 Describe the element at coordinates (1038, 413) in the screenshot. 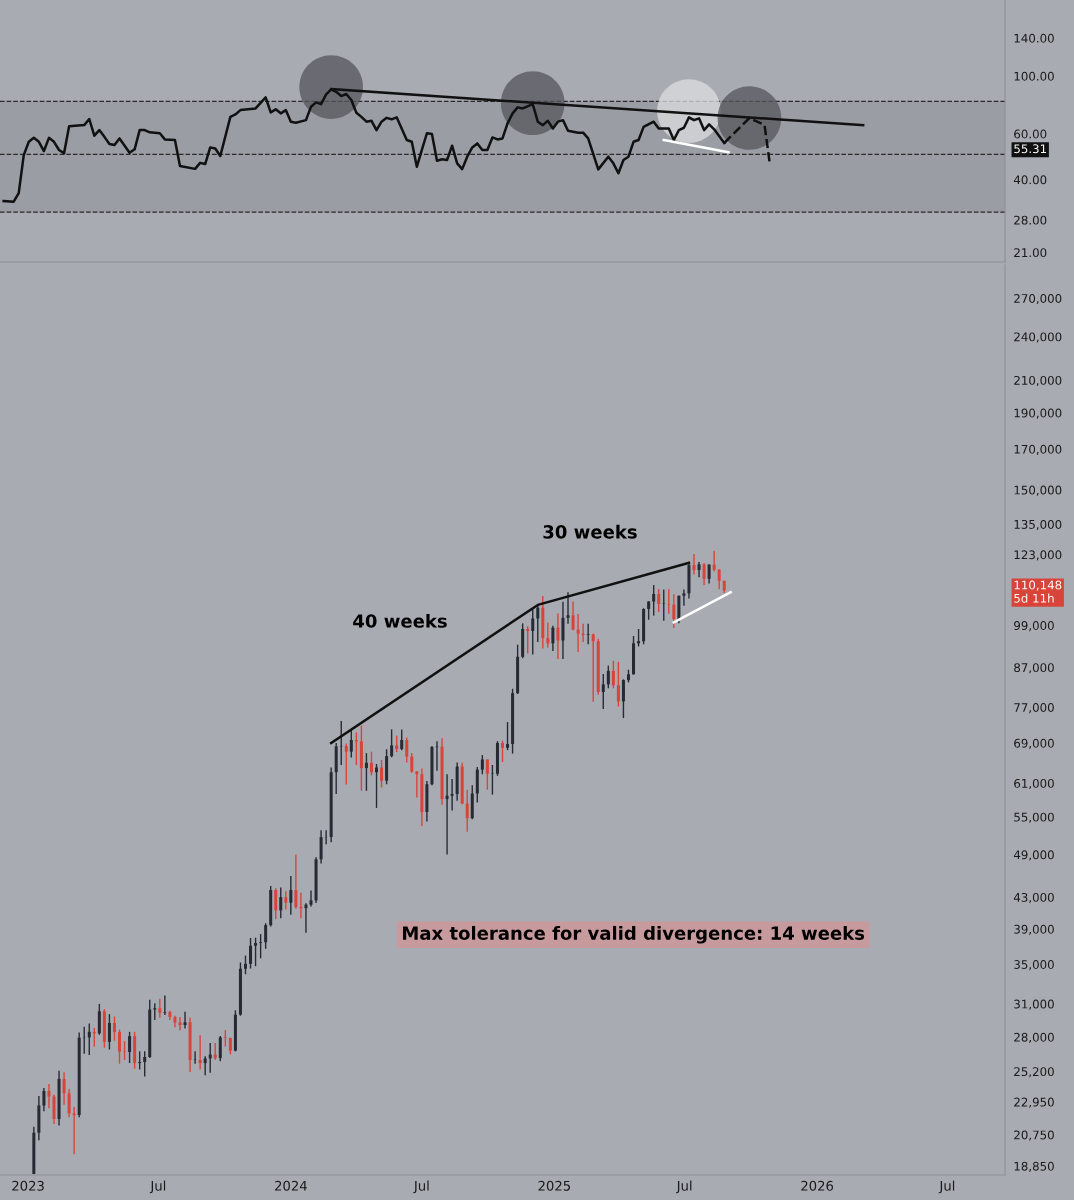

I see `y-tick-label: 190,000` at that location.